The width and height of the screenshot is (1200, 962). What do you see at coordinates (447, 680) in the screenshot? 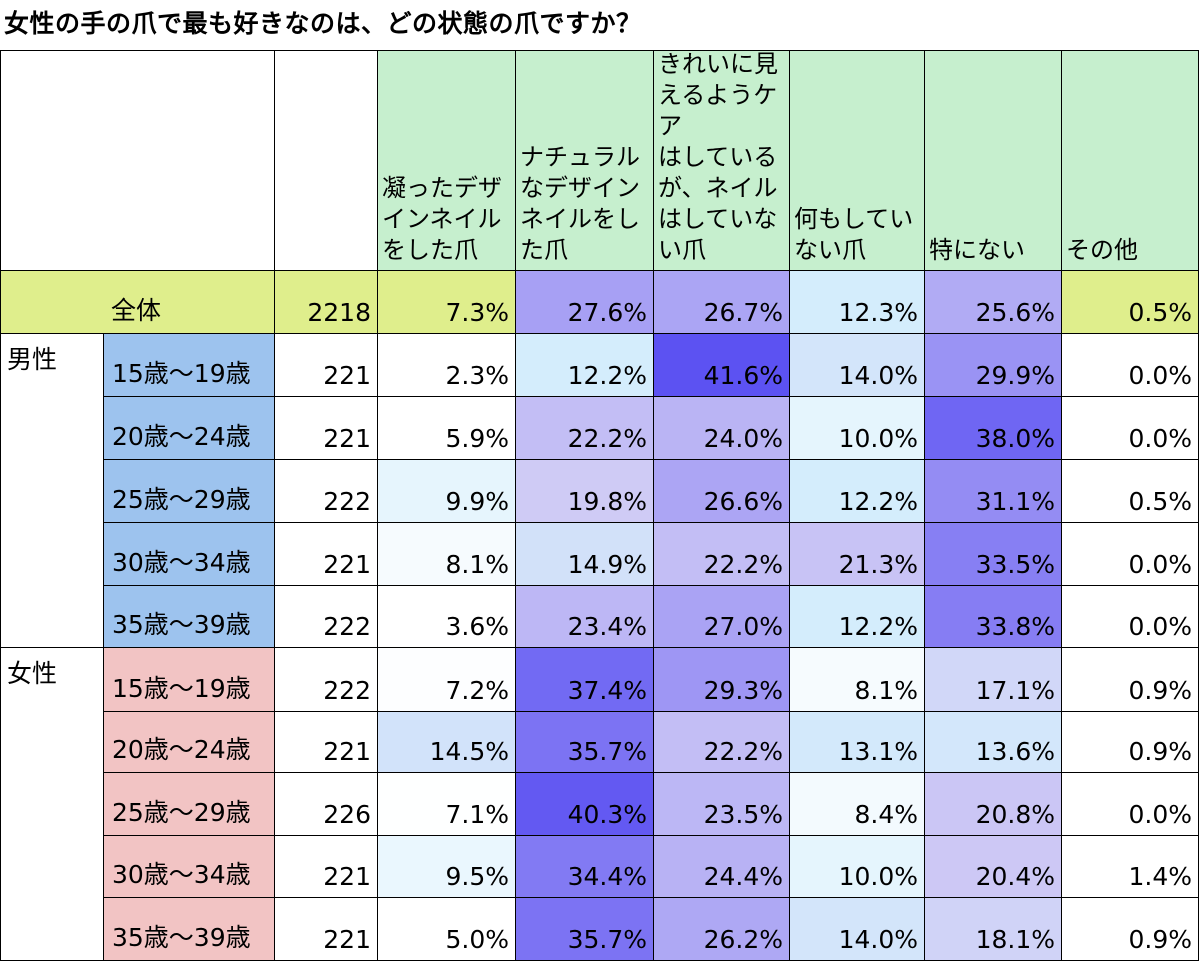
I see `data-cell: 7.2%` at bounding box center [447, 680].